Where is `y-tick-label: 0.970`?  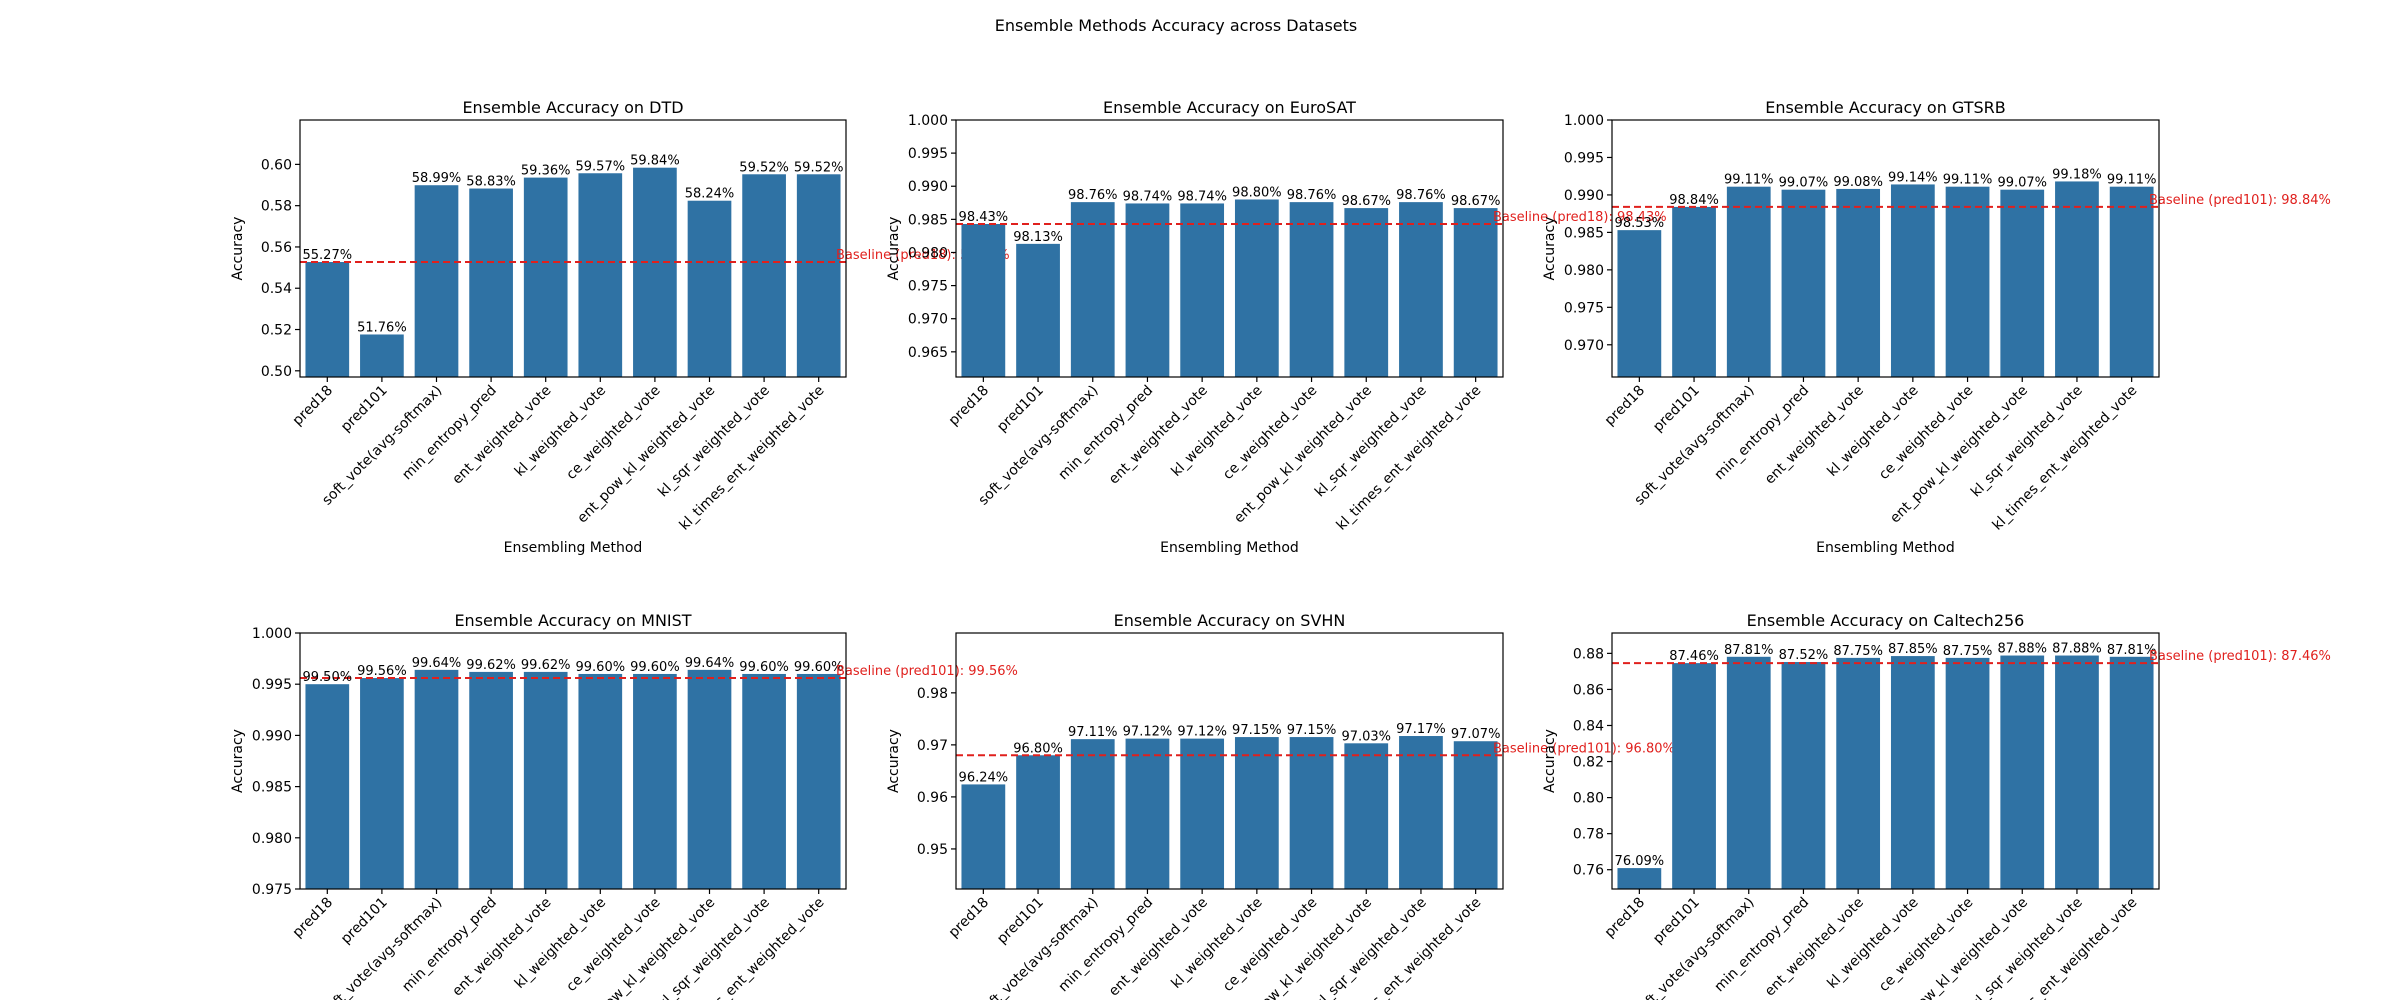 y-tick-label: 0.970 is located at coordinates (1584, 346).